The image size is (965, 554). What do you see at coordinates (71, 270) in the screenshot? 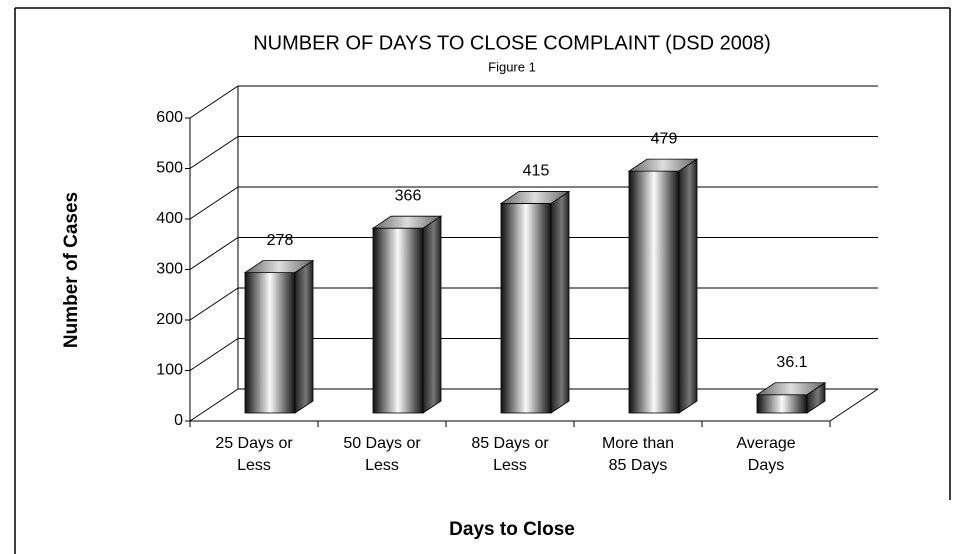
I see `y-axis-label: Number of Cases` at bounding box center [71, 270].